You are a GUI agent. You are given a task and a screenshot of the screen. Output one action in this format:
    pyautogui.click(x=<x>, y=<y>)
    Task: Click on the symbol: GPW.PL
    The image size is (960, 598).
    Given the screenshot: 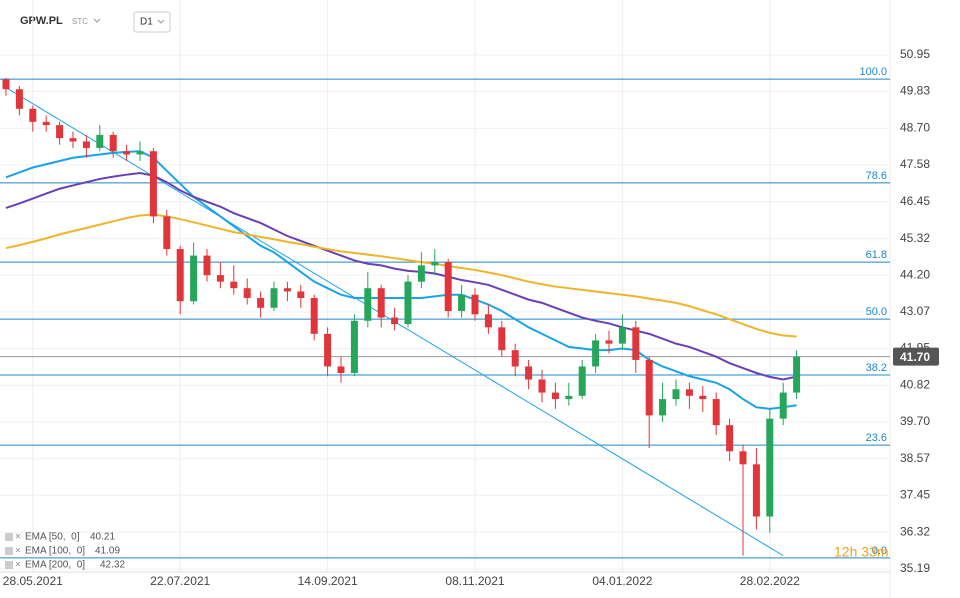 What is the action you would take?
    pyautogui.click(x=41, y=21)
    